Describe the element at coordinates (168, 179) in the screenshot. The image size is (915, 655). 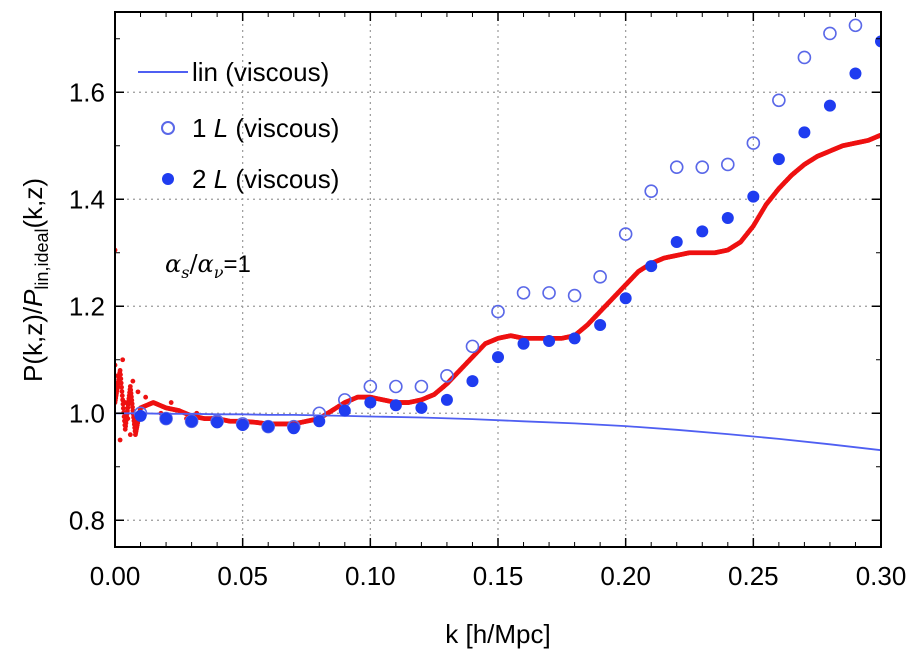
I see `legend-marker-2loop` at that location.